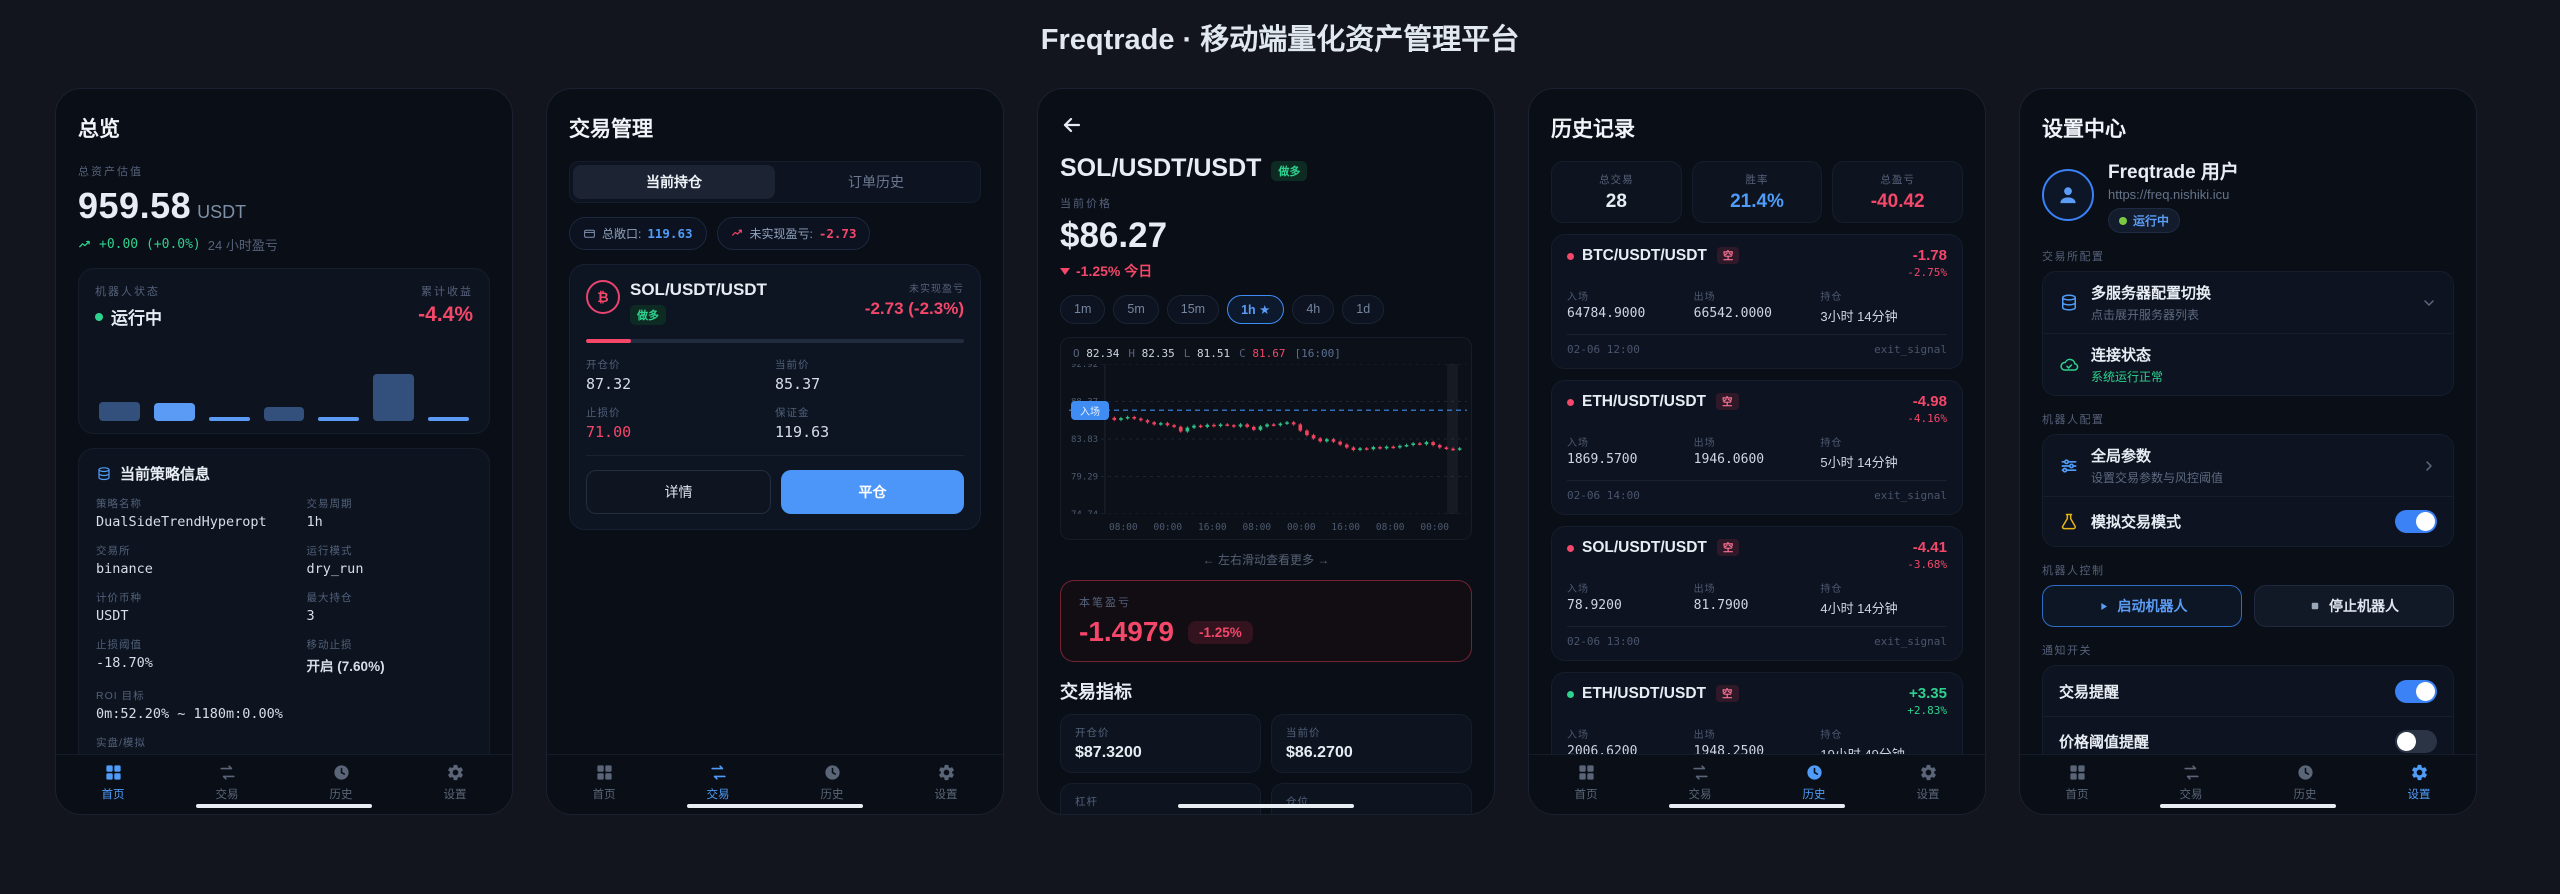 The image size is (2560, 894). What do you see at coordinates (775, 341) in the screenshot?
I see `stoploss-progress` at bounding box center [775, 341].